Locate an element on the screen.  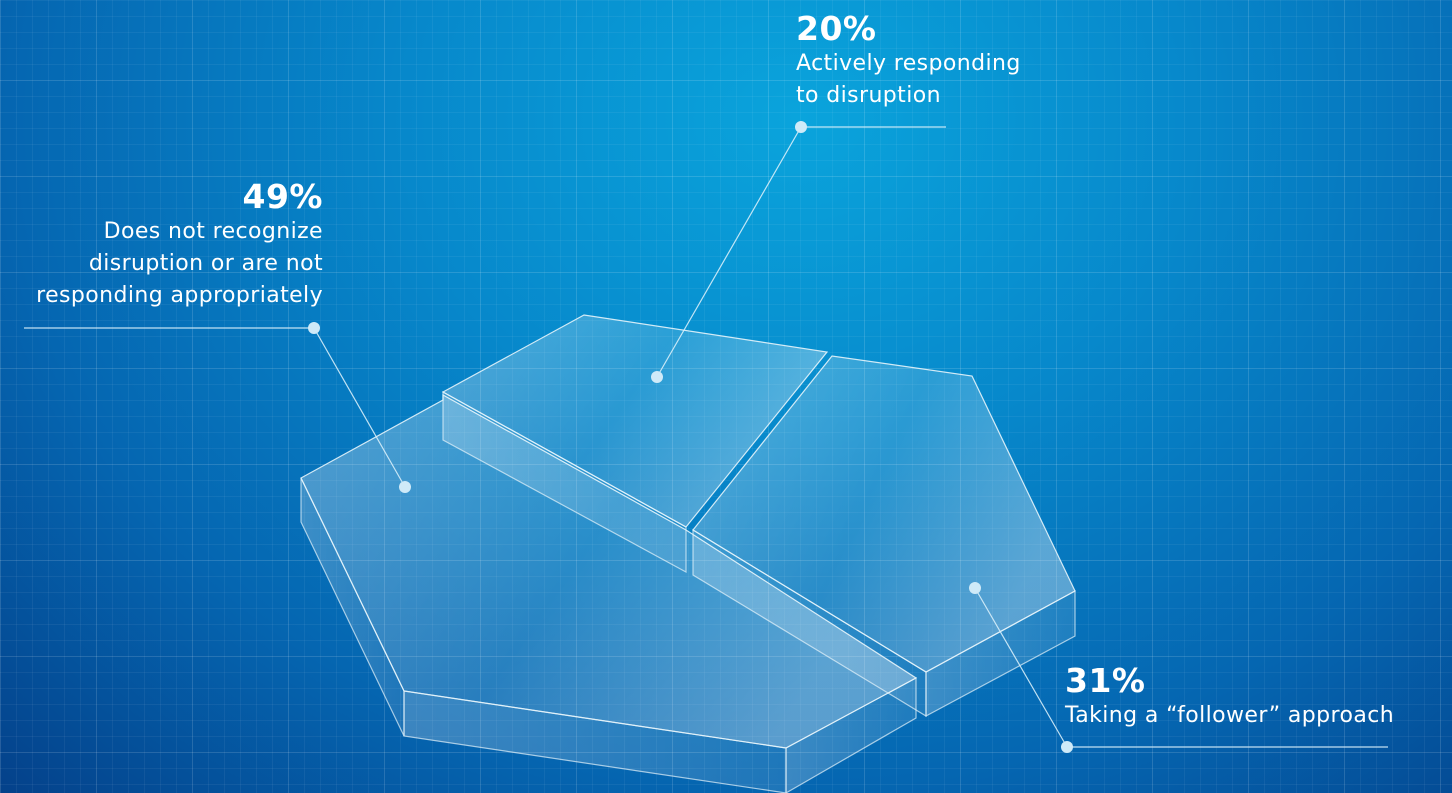
slice-label-20: 20% Actively responding to disruption is located at coordinates (946, 61).